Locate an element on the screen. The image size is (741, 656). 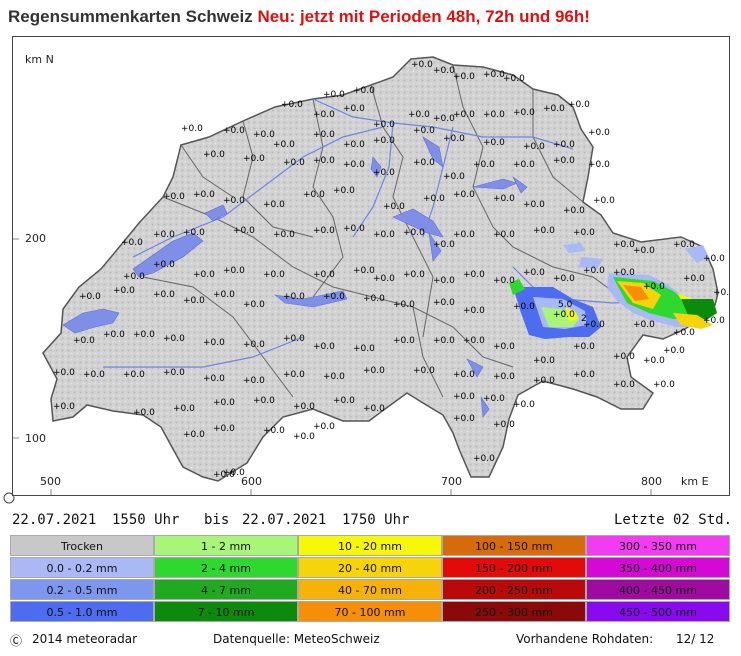
precipitation-areas is located at coordinates (613, 291).